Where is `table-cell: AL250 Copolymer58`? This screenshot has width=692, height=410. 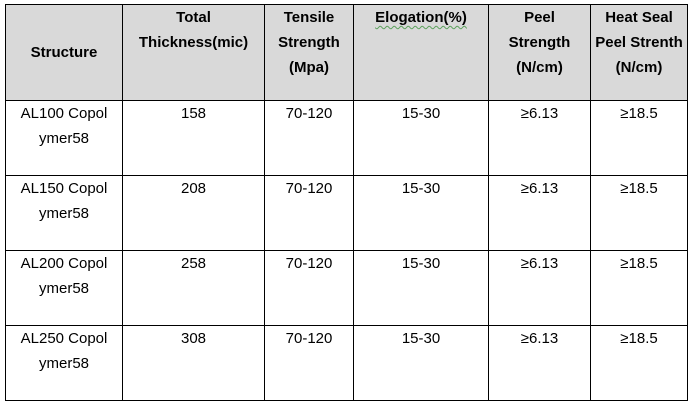 table-cell: AL250 Copolymer58 is located at coordinates (64, 363).